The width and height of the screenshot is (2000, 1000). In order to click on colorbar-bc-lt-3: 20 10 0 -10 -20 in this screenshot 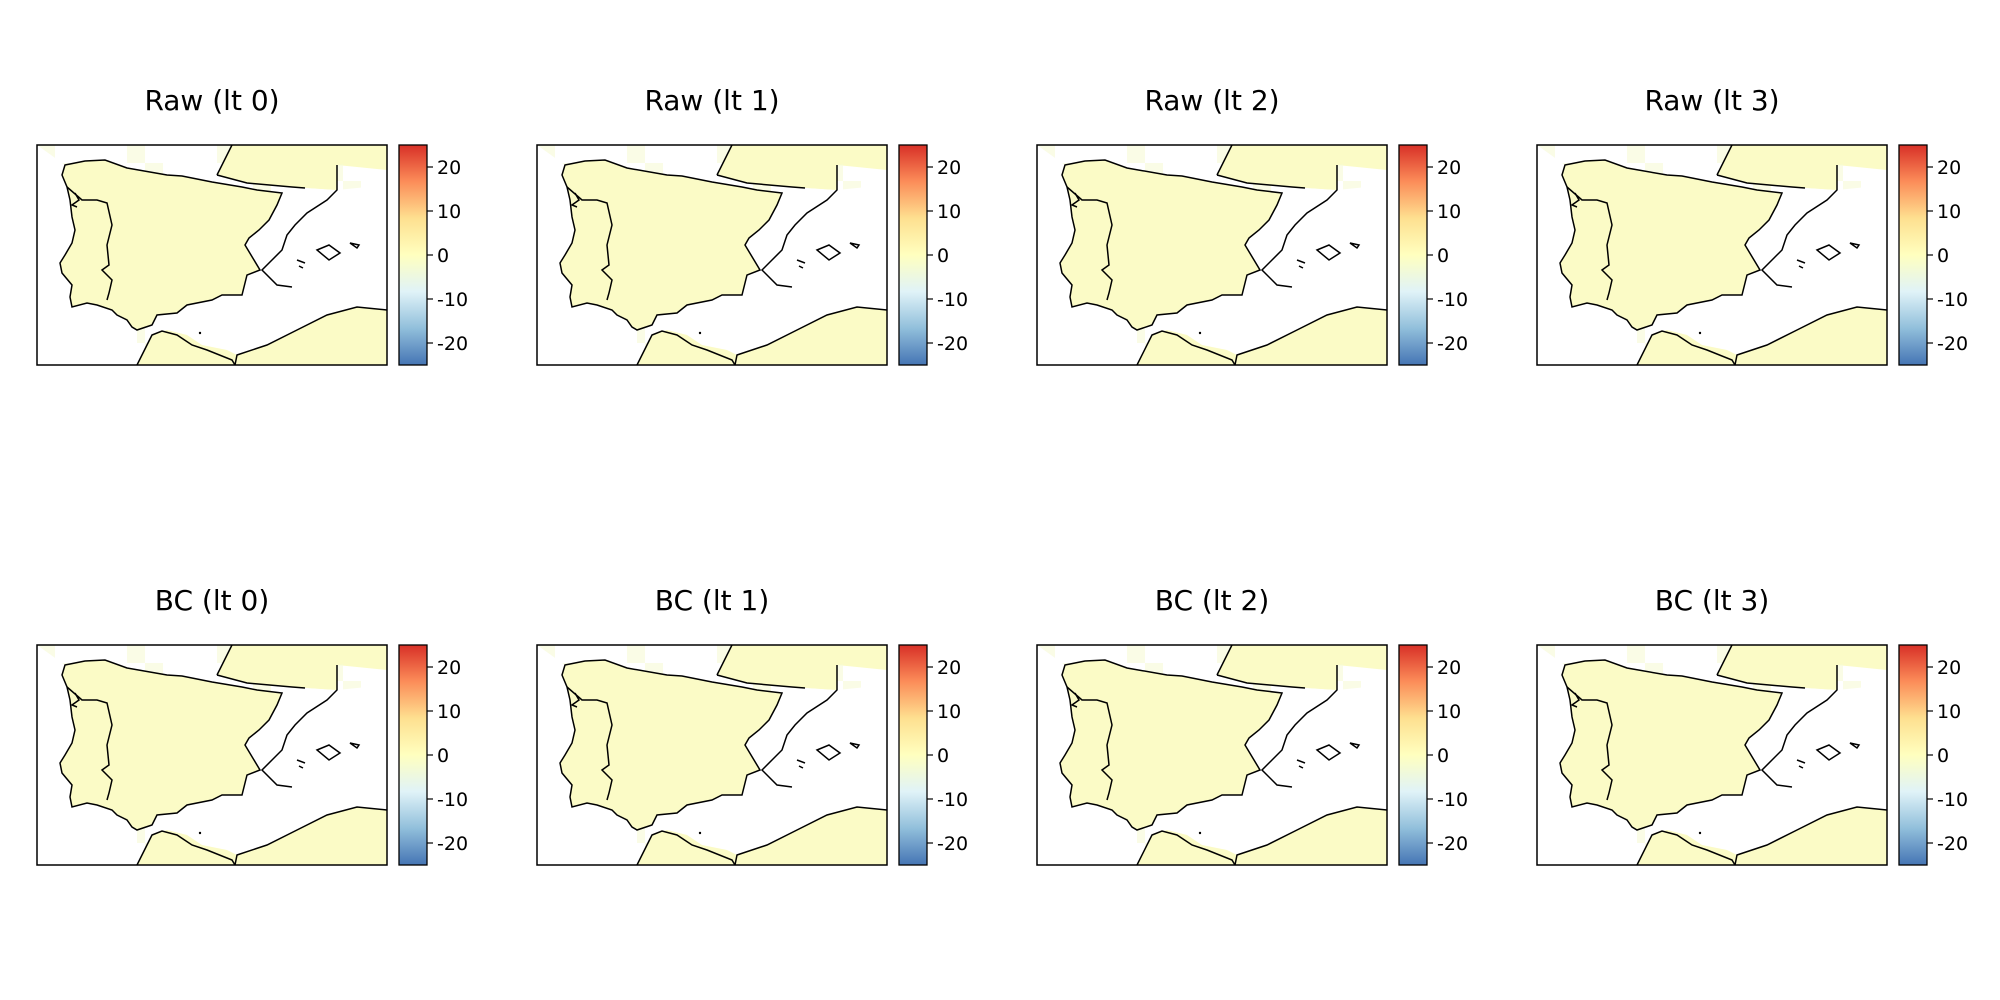, I will do `click(1933, 755)`.